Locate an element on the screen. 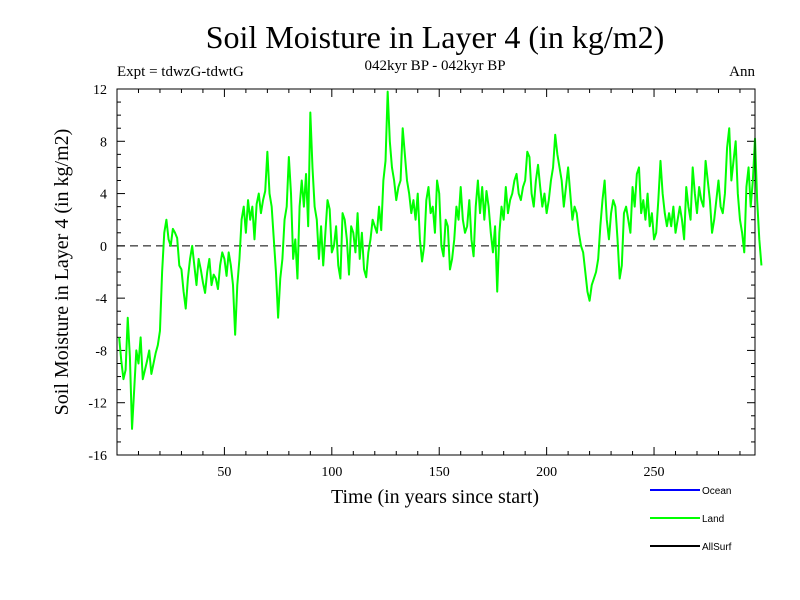 The image size is (800, 600). x-tick-label: 250 is located at coordinates (654, 472).